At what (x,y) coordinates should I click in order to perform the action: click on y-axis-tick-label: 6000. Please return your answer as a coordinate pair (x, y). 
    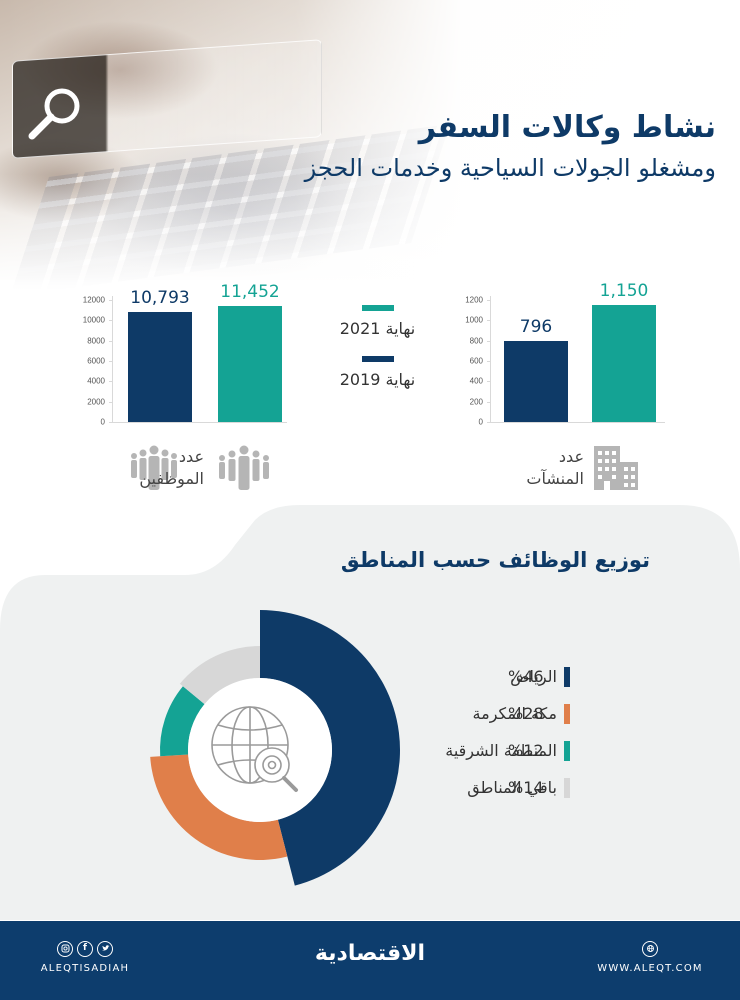
    Looking at the image, I should click on (96, 361).